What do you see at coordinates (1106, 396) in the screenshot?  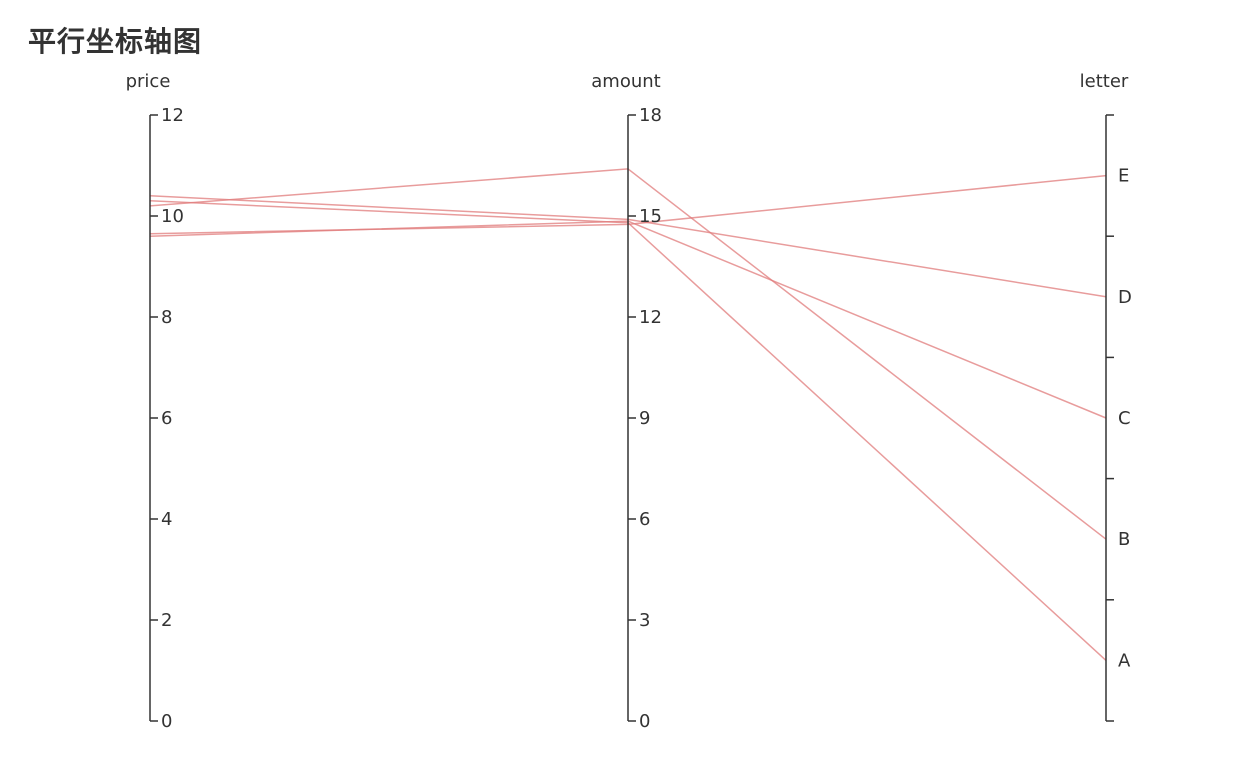 I see `axis-letter: letter A B C D E` at bounding box center [1106, 396].